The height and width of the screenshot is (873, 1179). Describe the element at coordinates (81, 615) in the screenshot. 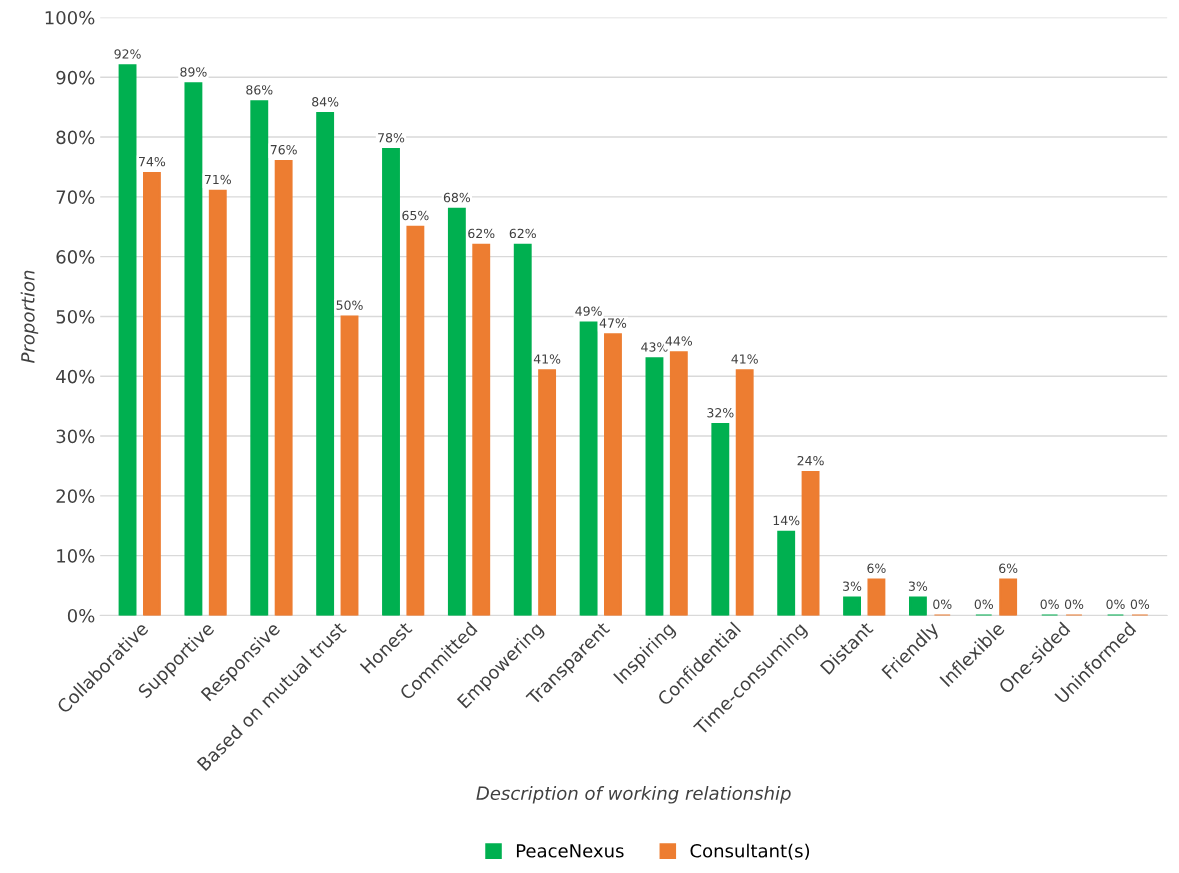

I see `y-tick-label: 0%` at that location.